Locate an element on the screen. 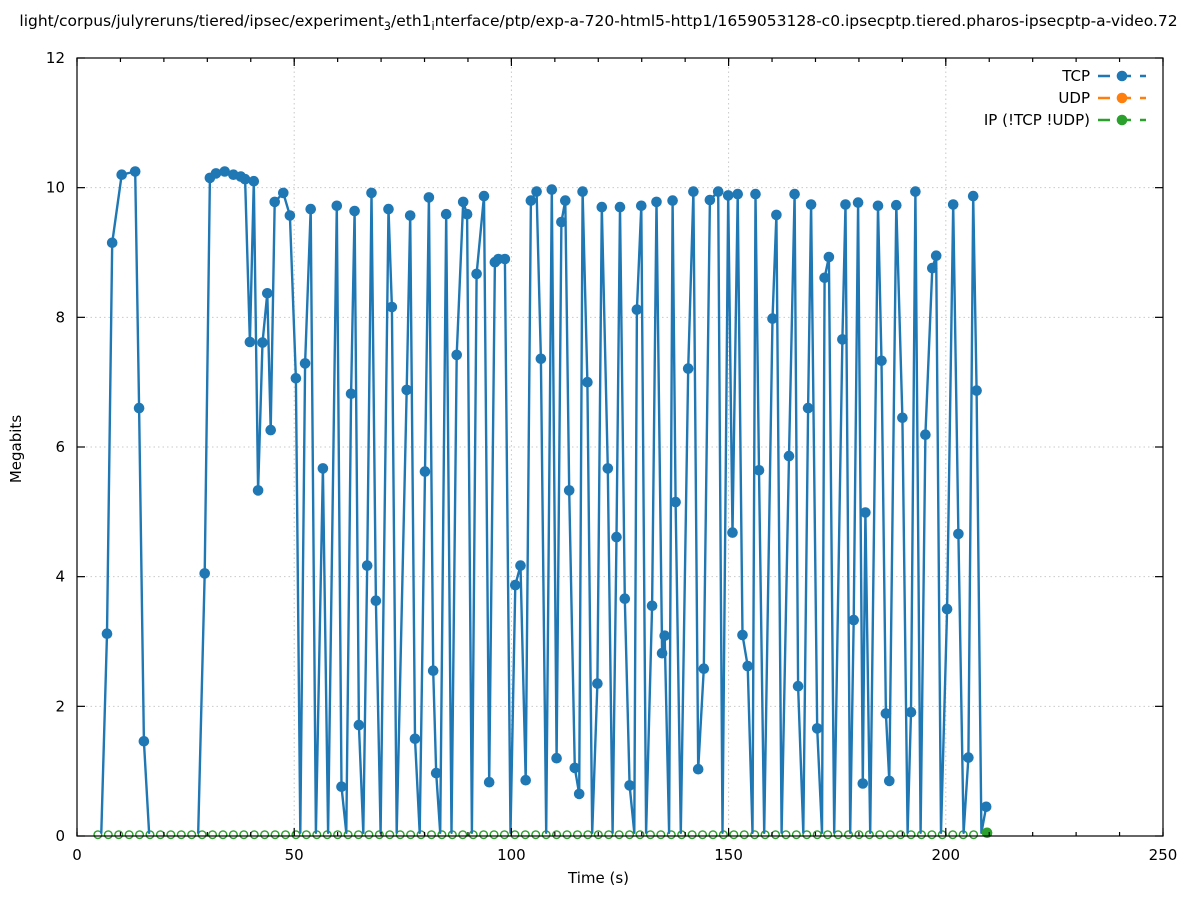  y-tick-label: 12 is located at coordinates (55, 58).